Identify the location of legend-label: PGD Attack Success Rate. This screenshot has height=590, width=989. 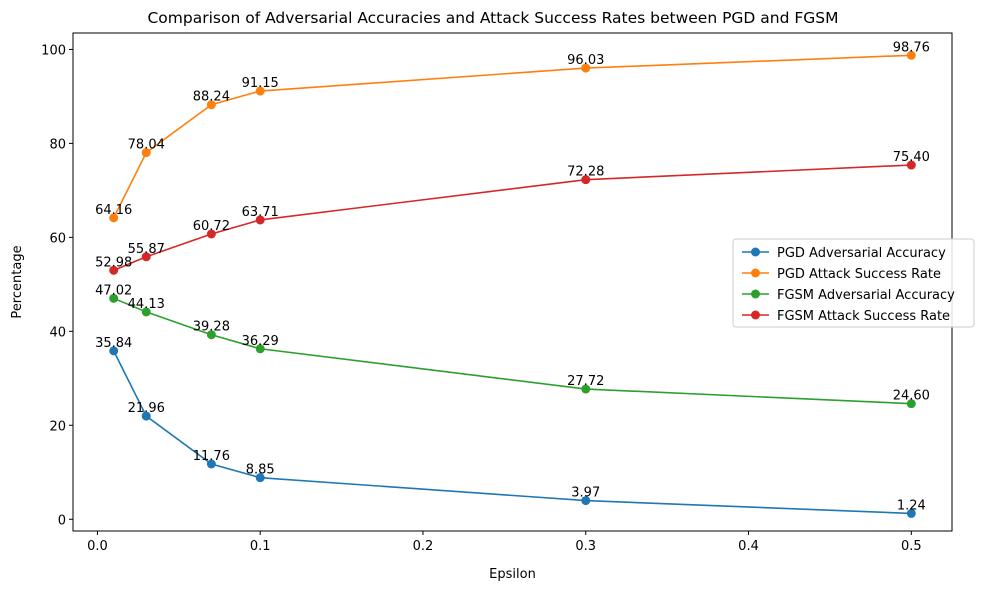
(859, 274).